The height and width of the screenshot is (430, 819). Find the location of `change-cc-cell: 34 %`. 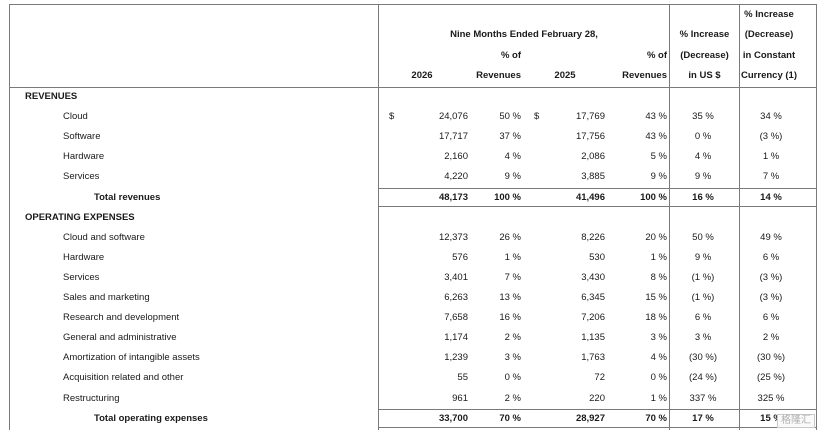

change-cc-cell: 34 % is located at coordinates (771, 116).